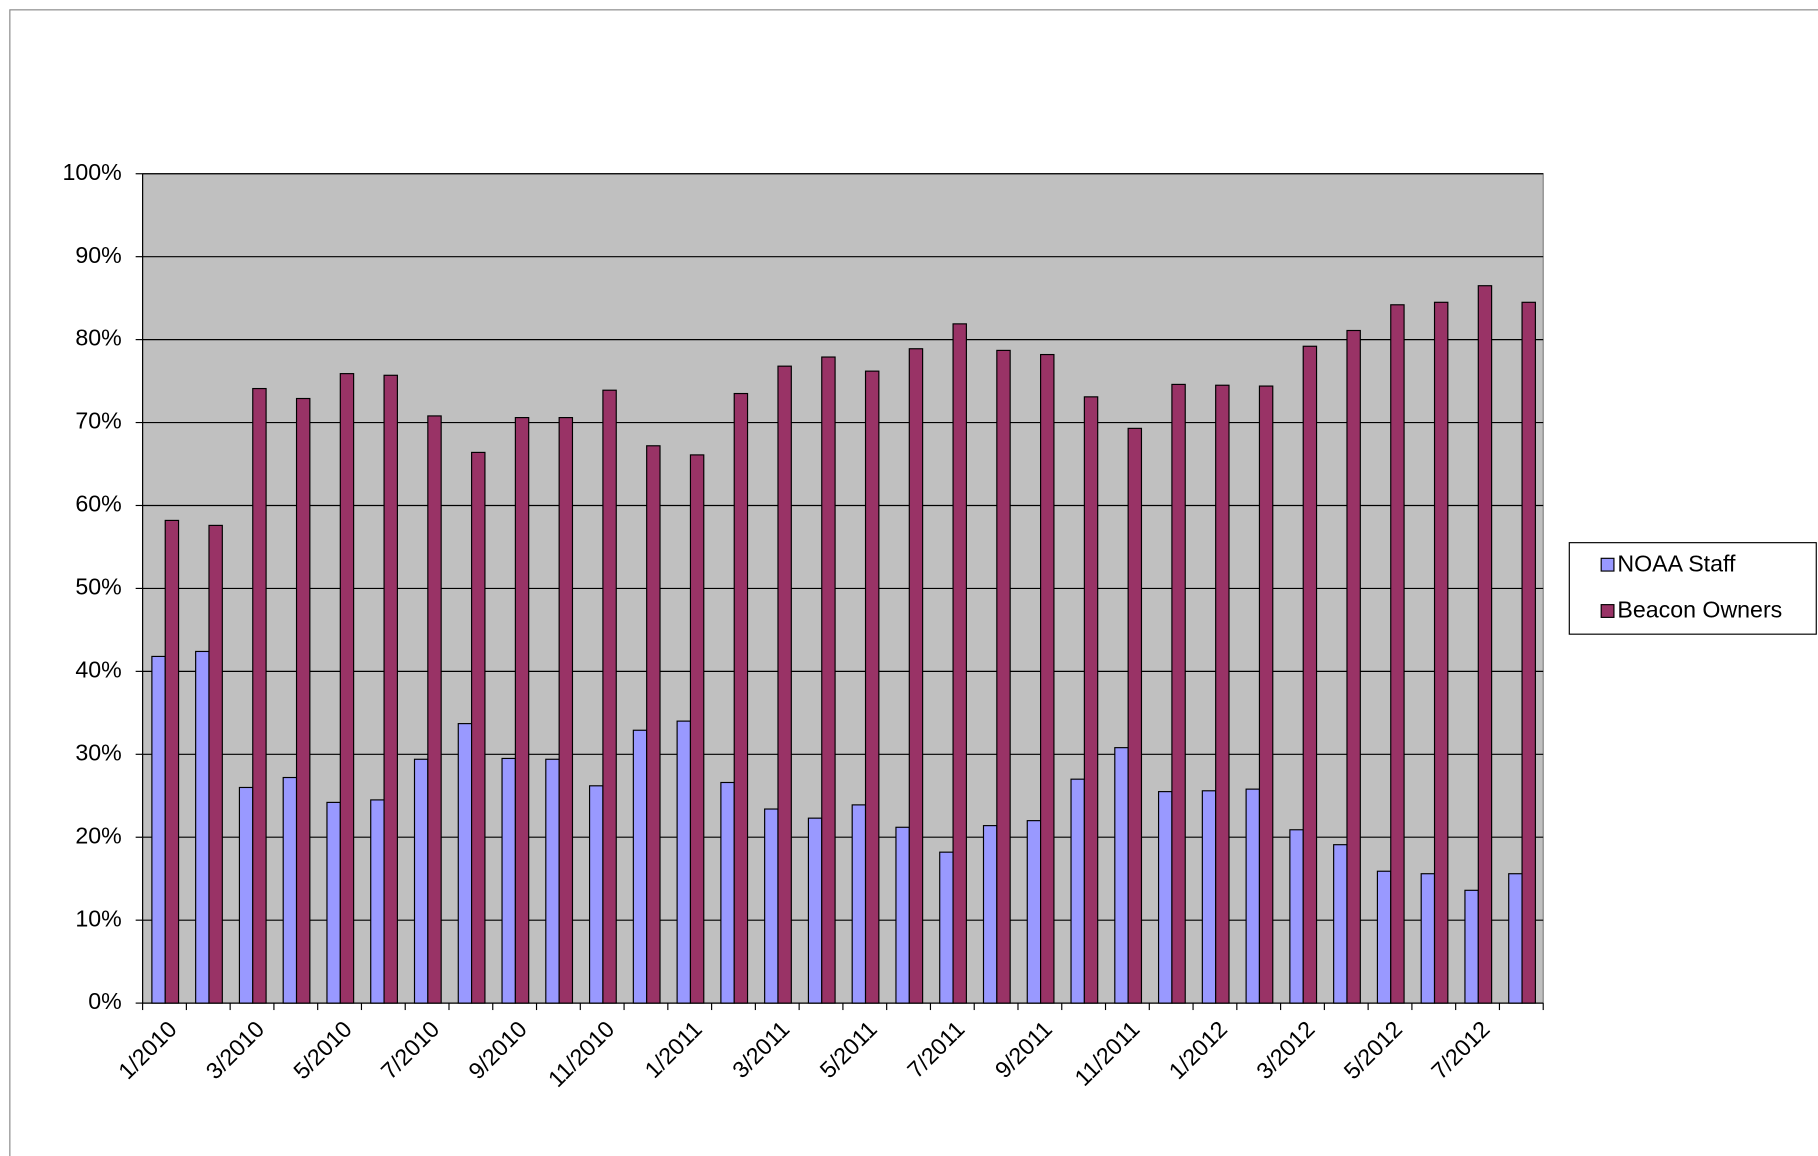  I want to click on y-tick-label: 60%, so click(98, 504).